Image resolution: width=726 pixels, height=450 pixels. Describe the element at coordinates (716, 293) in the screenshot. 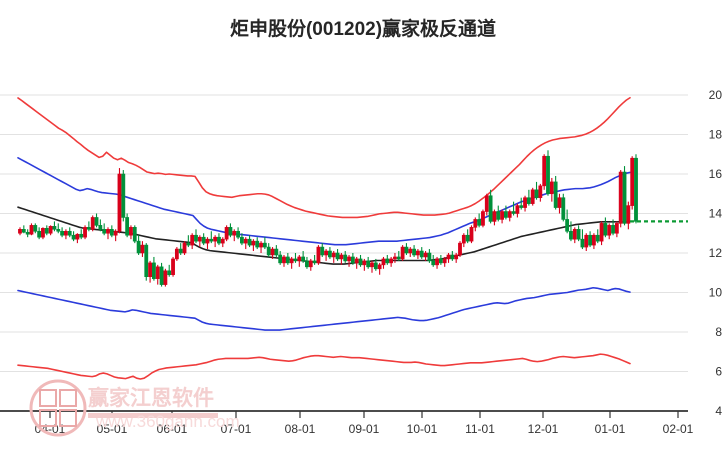

I see `svg-text: 10` at that location.